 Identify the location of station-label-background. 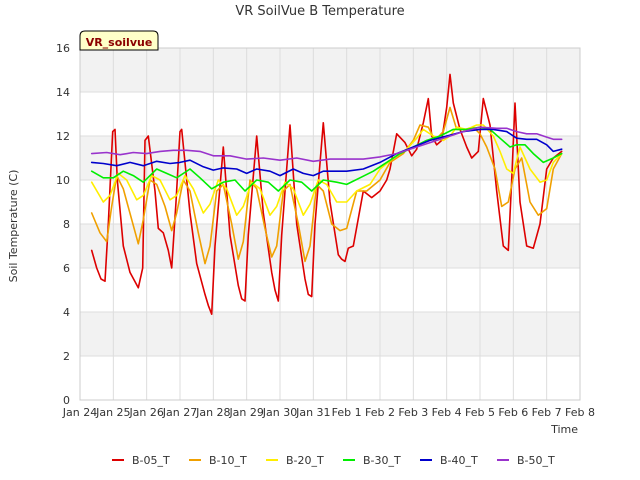
(119, 40).